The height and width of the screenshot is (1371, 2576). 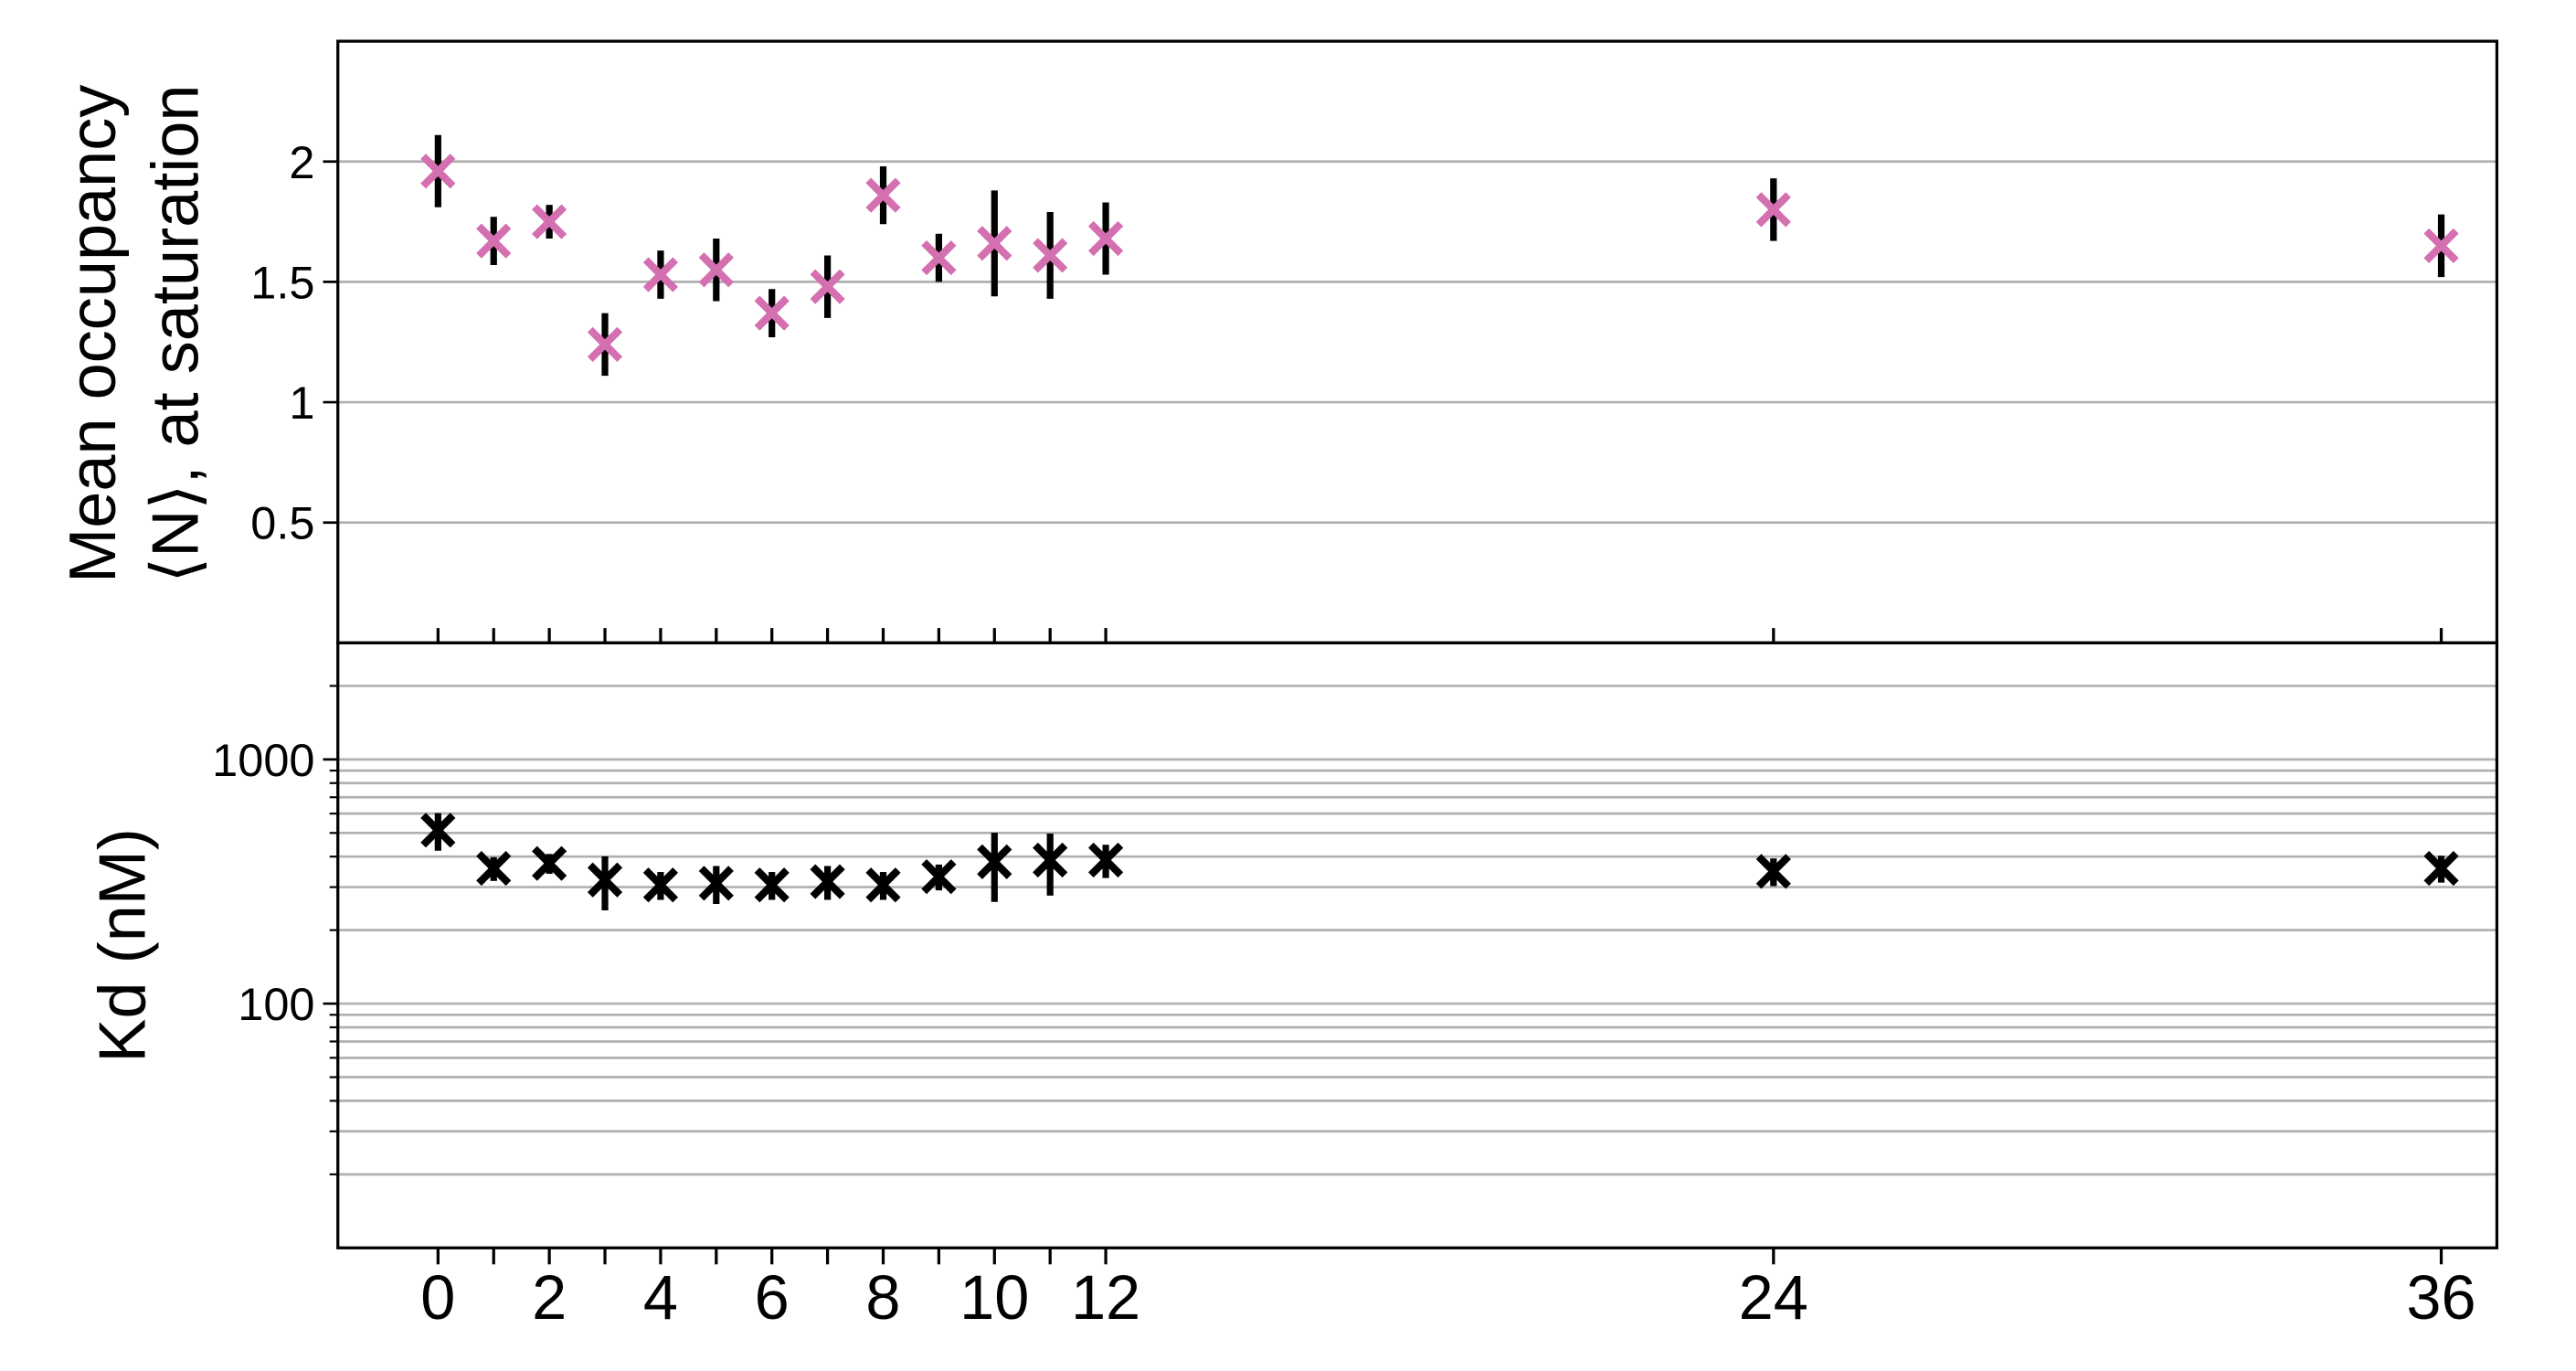 I want to click on x-tick-label: 12, so click(x=1105, y=1297).